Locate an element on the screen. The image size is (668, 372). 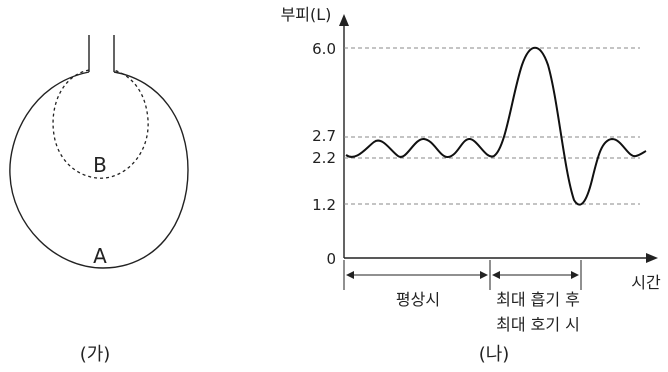
segment-label-max-line1: 최대 흡기 후 is located at coordinates (538, 299).